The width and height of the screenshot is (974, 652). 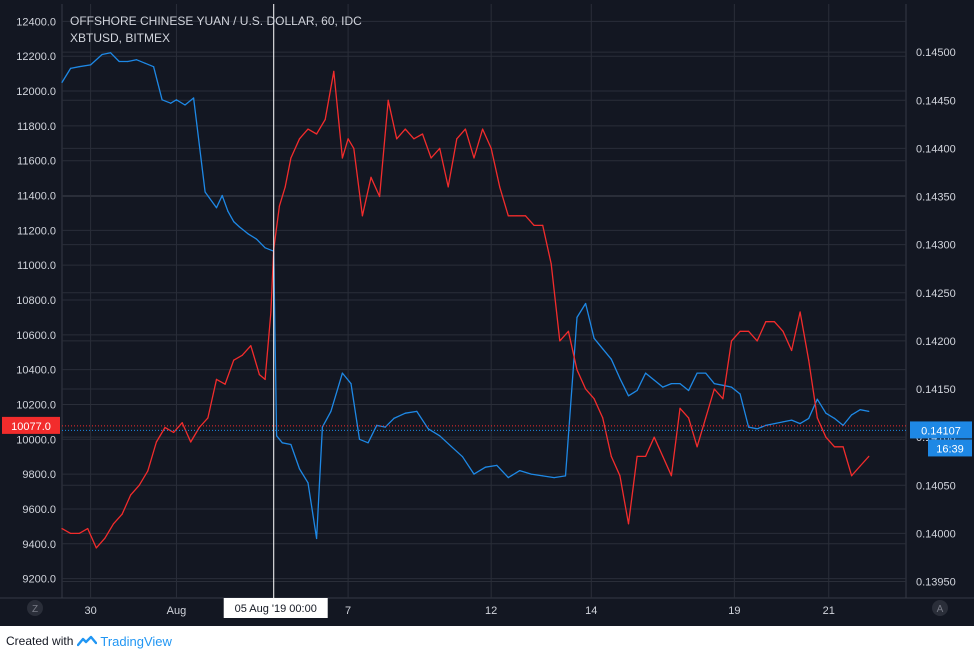 What do you see at coordinates (459, 611) in the screenshot?
I see `time-axis: 30 Aug 7 12 14 19 21` at bounding box center [459, 611].